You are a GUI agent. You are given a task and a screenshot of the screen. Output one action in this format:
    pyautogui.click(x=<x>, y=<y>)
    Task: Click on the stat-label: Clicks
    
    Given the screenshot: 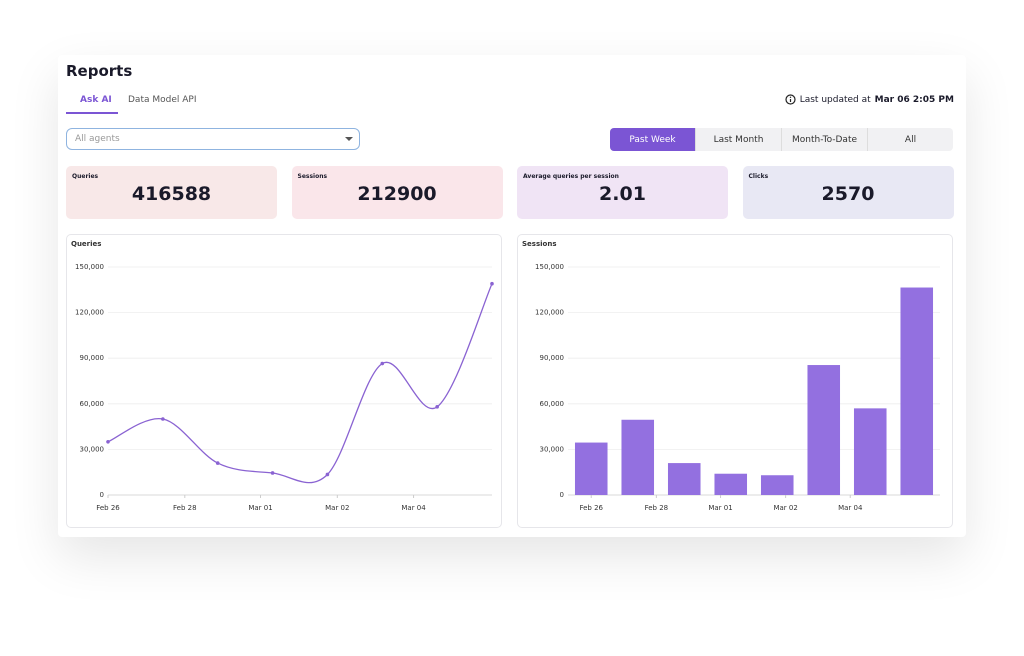 What is the action you would take?
    pyautogui.click(x=758, y=176)
    